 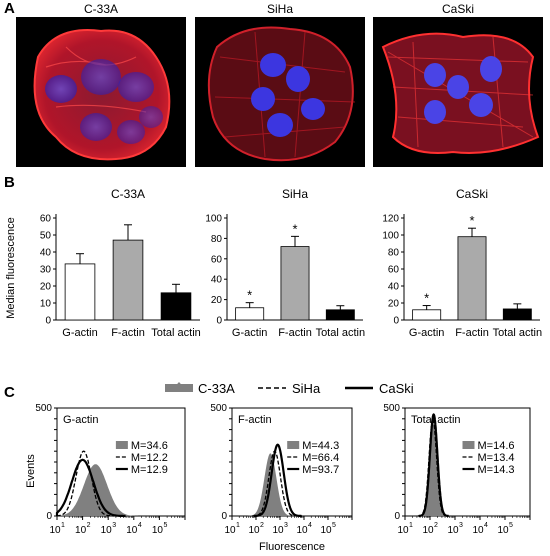 What do you see at coordinates (295, 194) in the screenshot?
I see `bar-chart-title: SiHa` at bounding box center [295, 194].